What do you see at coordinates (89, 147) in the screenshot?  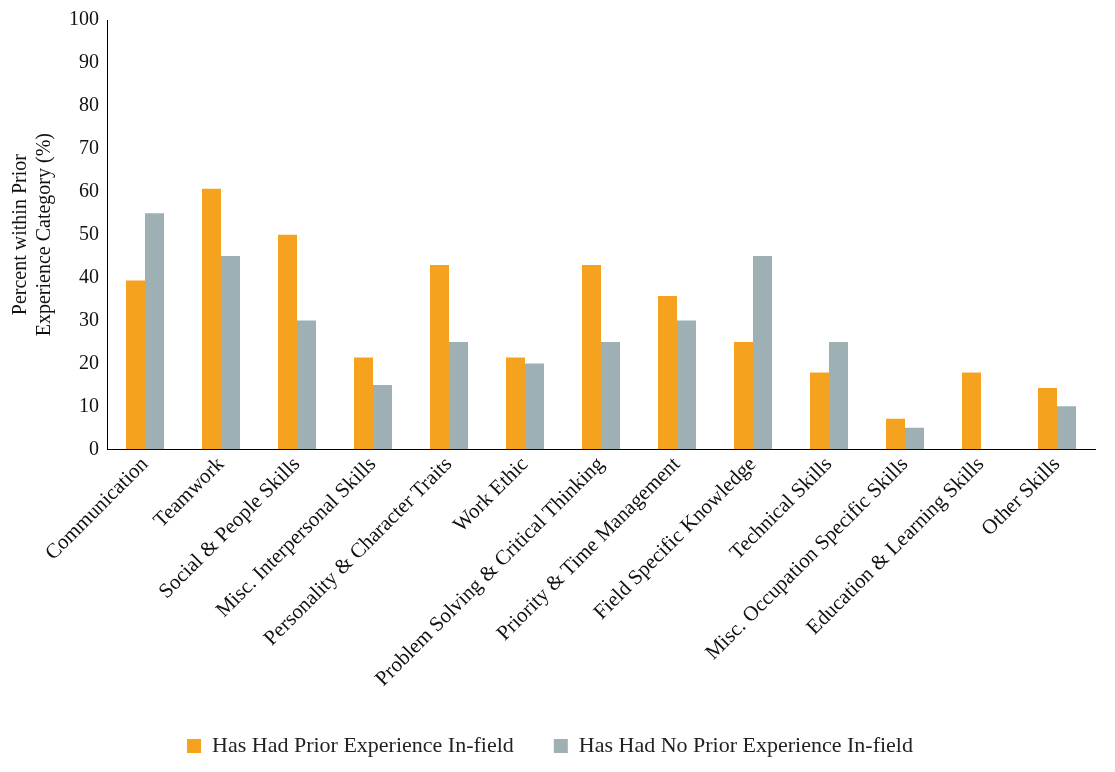 I see `y-tick-label: 70` at bounding box center [89, 147].